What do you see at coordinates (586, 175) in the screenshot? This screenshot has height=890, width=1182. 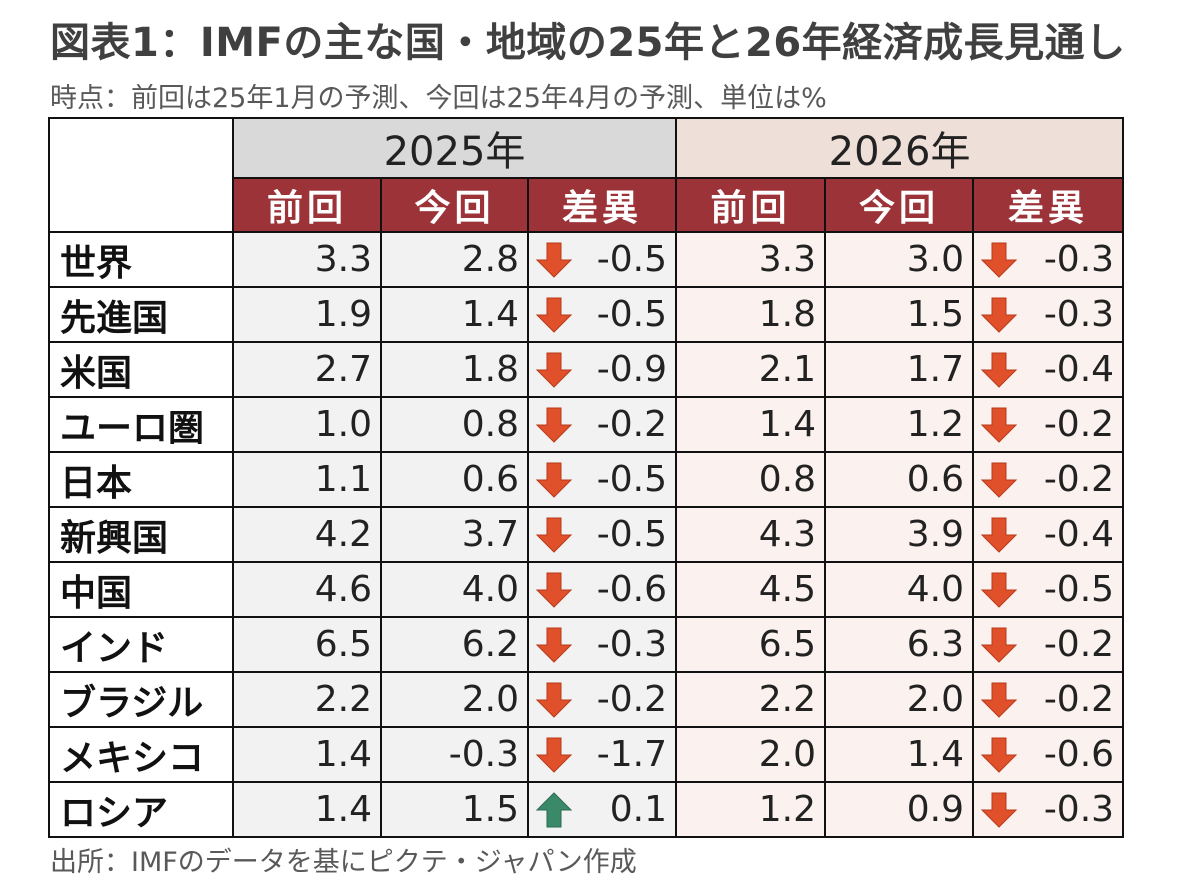 I see `year-header-row: 2025年 2026年` at bounding box center [586, 175].